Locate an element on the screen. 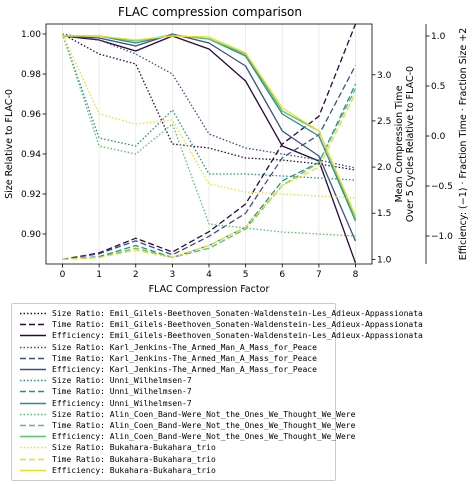 The width and height of the screenshot is (474, 484). legend-label: Time Ratio: Bukahara-Bukahara_trio is located at coordinates (134, 459).